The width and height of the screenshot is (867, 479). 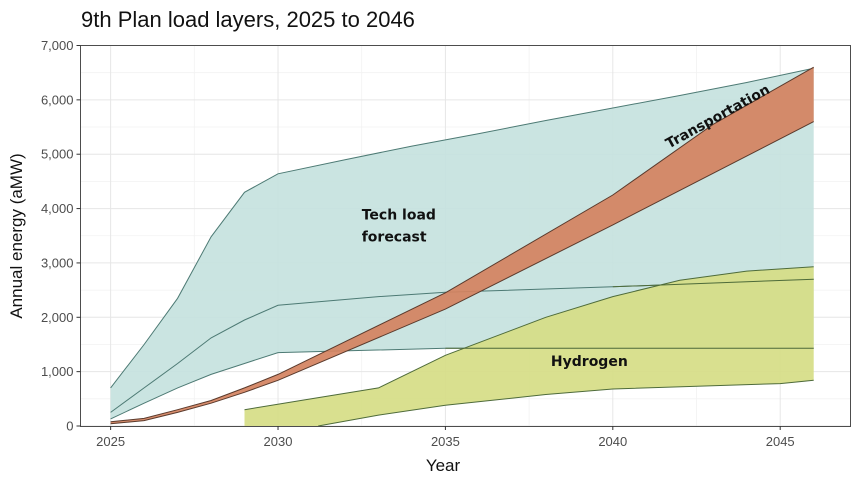 I want to click on y-tick-label: 3,000, so click(x=57, y=262).